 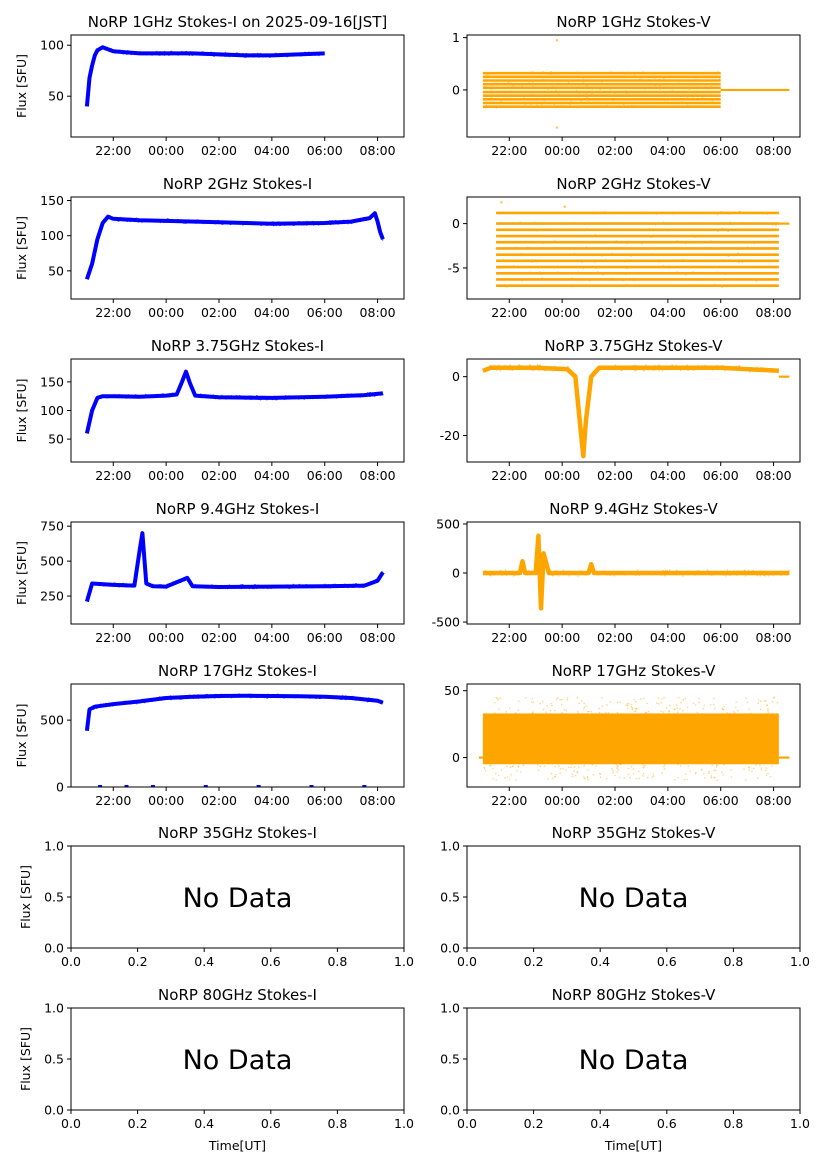 What do you see at coordinates (634, 671) in the screenshot?
I see `panel-title: NoRP 17GHz Stokes-V` at bounding box center [634, 671].